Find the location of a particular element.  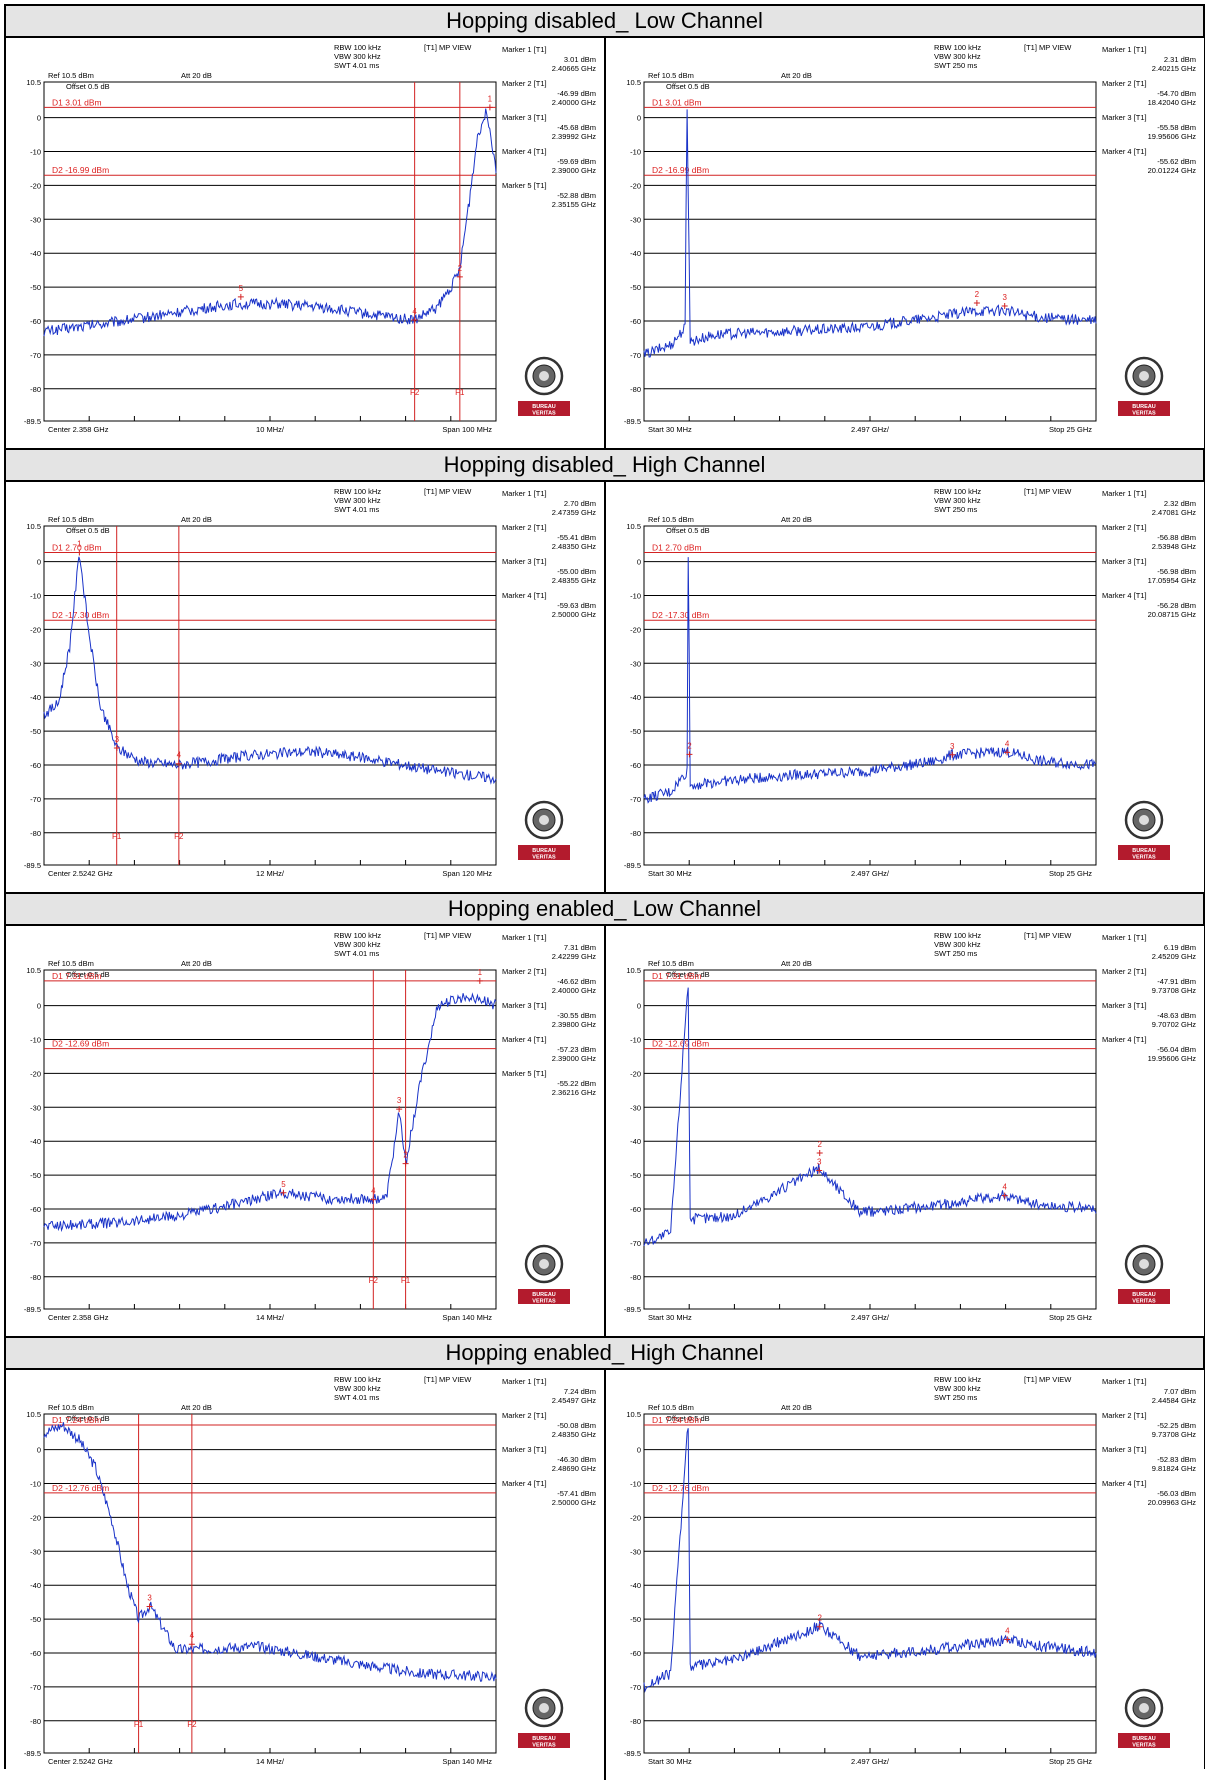

marker-readout-level: -52.83 dBm is located at coordinates (1176, 1459).